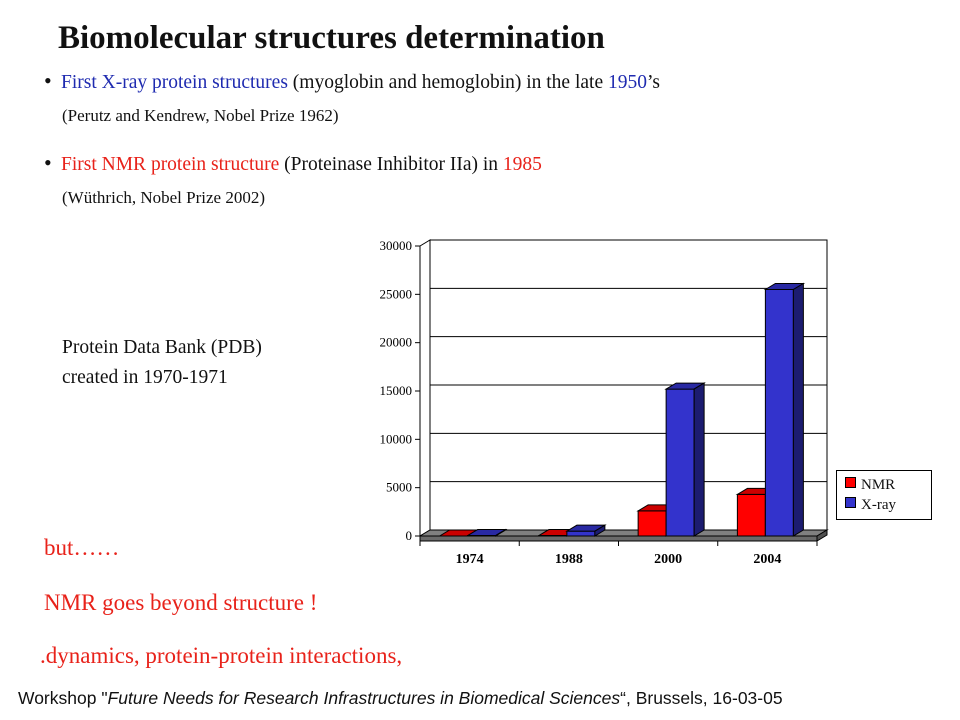  What do you see at coordinates (396, 342) in the screenshot?
I see `y-tick-label: 20000` at bounding box center [396, 342].